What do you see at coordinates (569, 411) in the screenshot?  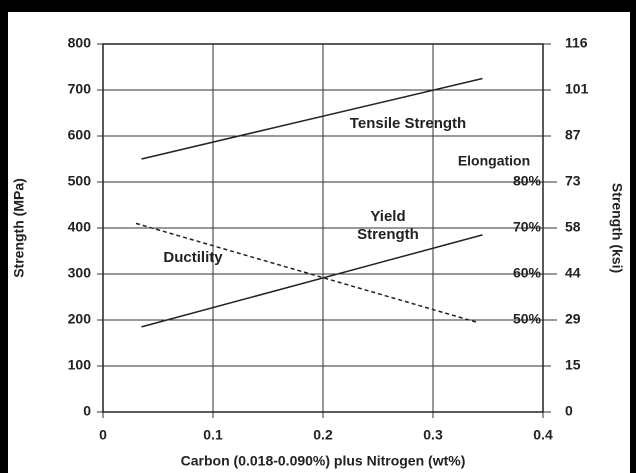 I see `y2-tick-label: 0` at bounding box center [569, 411].